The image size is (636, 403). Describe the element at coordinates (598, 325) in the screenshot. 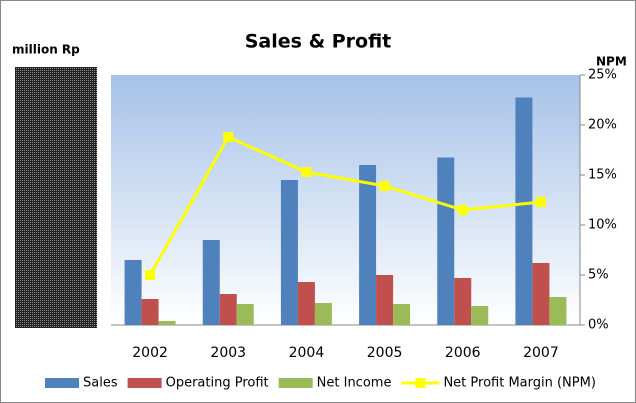

I see `y2-tick-label: 0%` at that location.